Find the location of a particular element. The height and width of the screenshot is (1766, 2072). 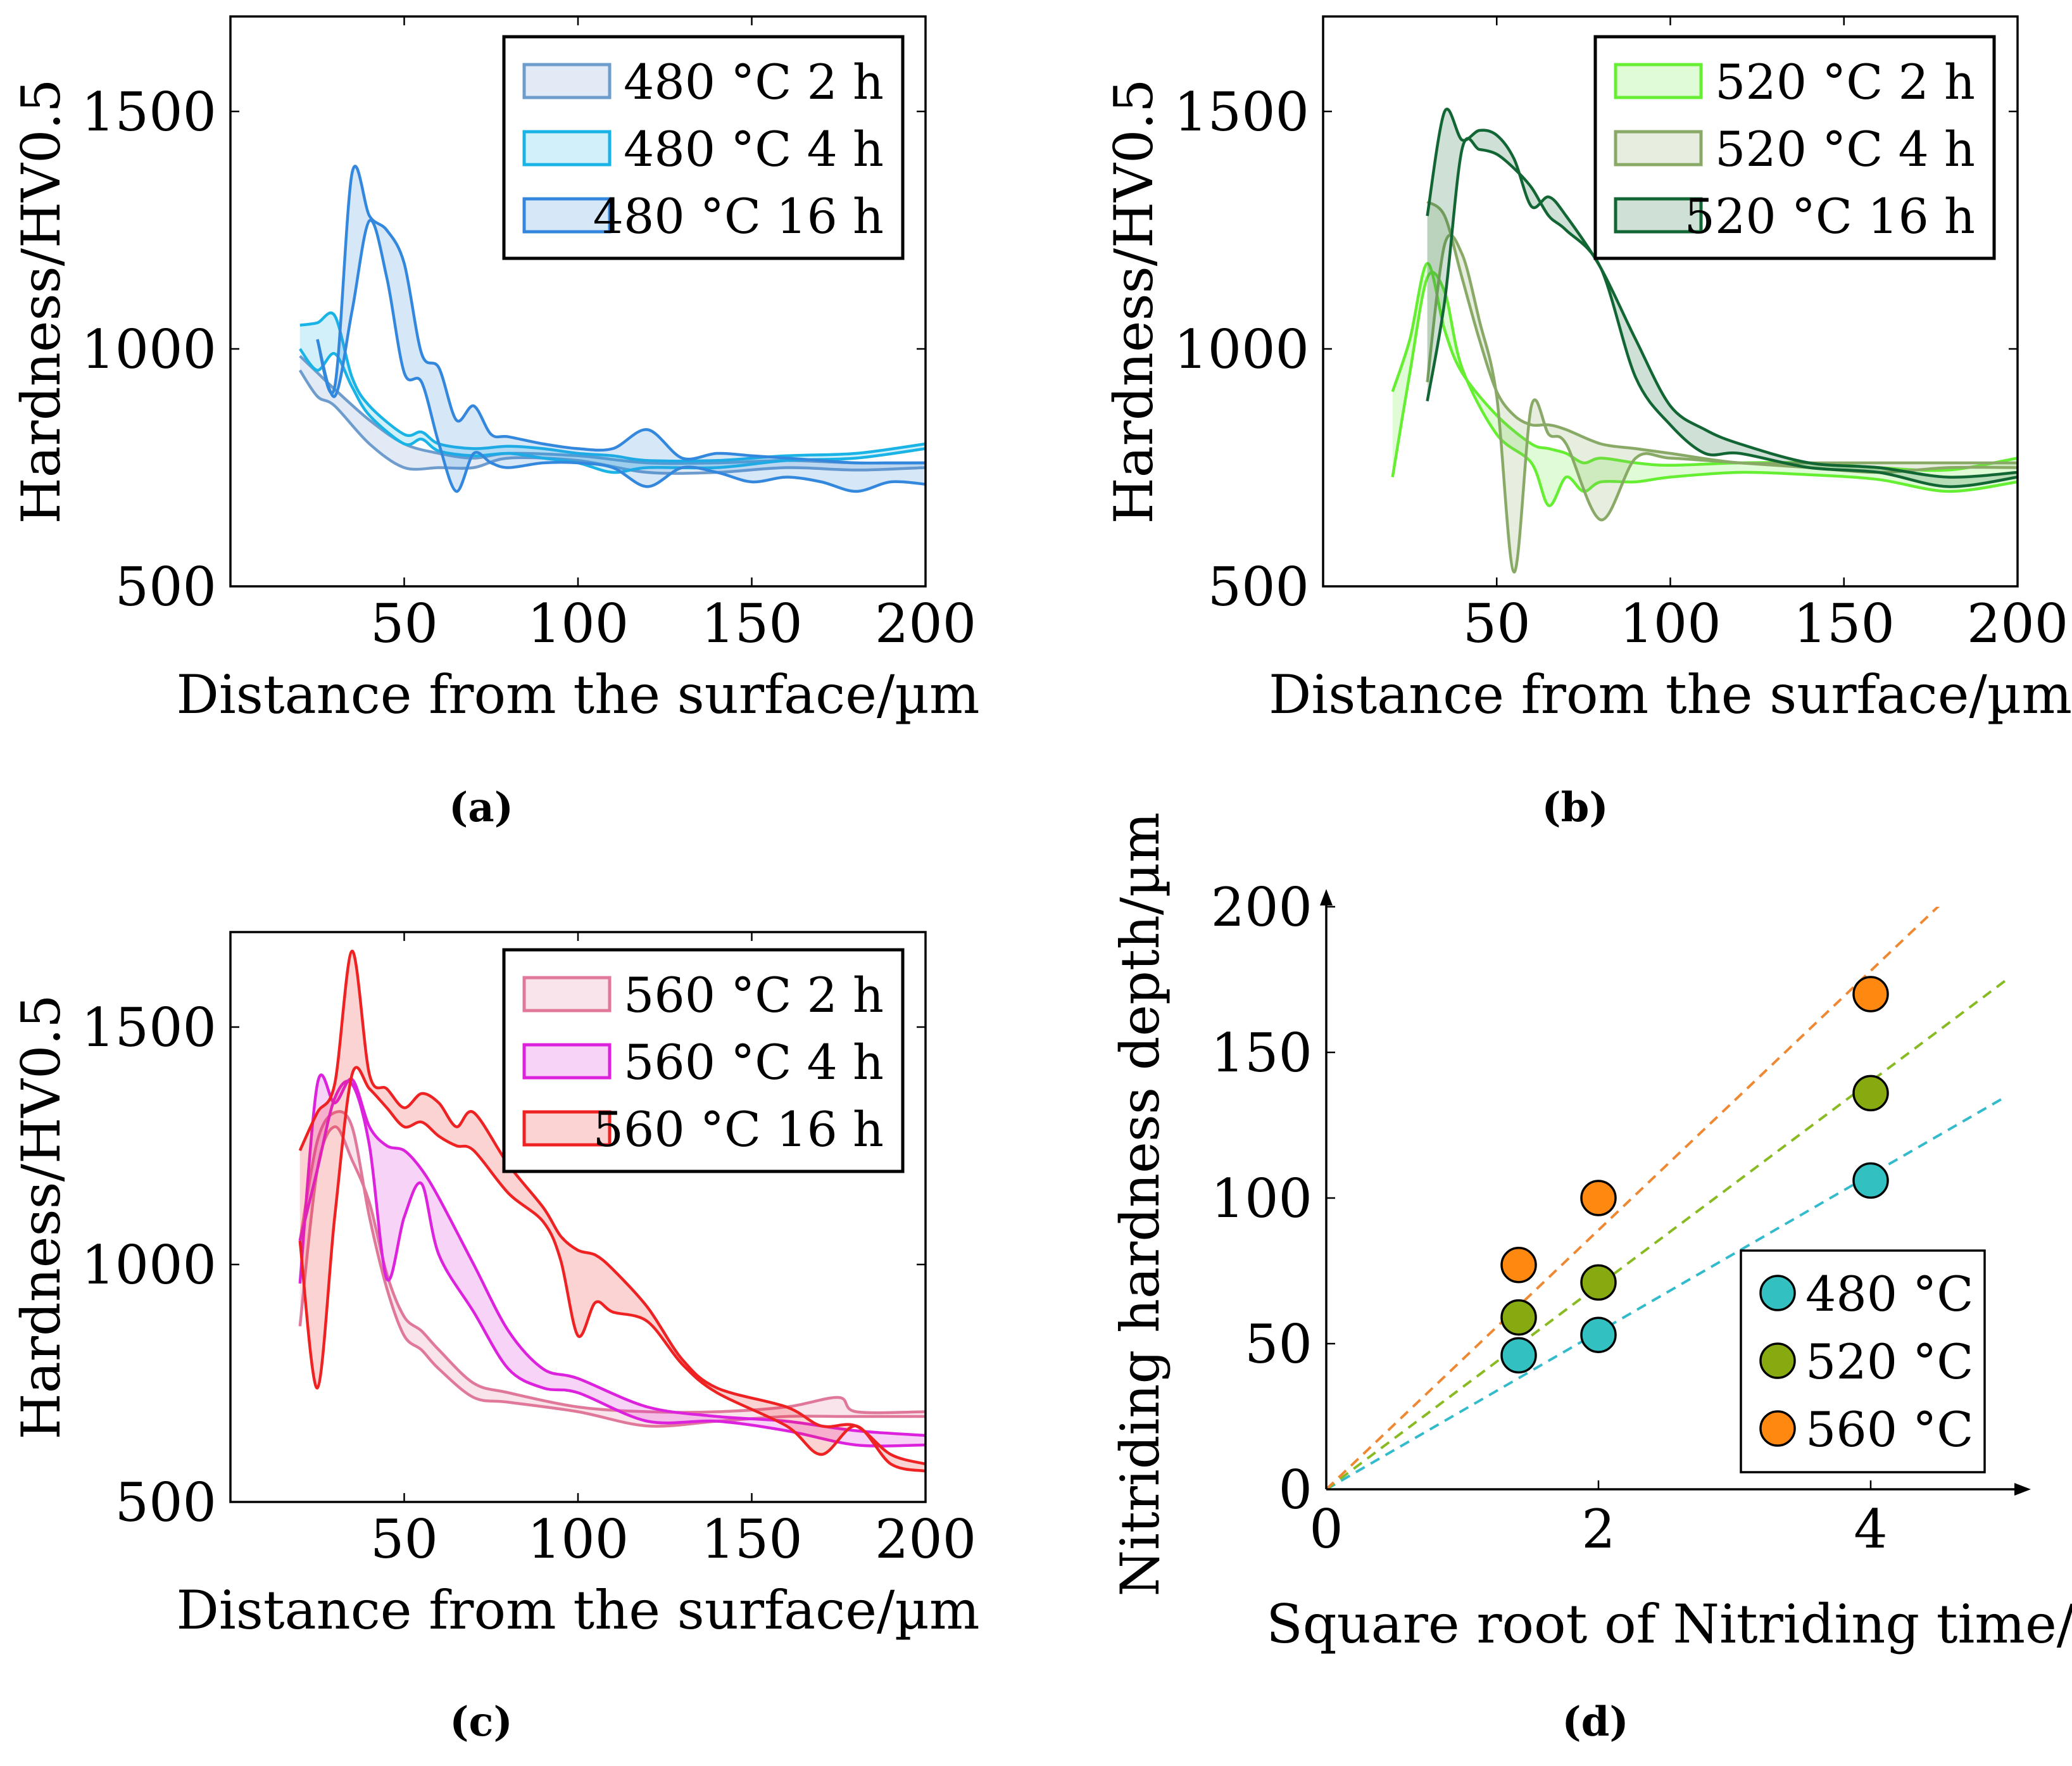

legend-a: 480 °C 2 h 480 °C 4 h 480 °C 16 h is located at coordinates (704, 148).